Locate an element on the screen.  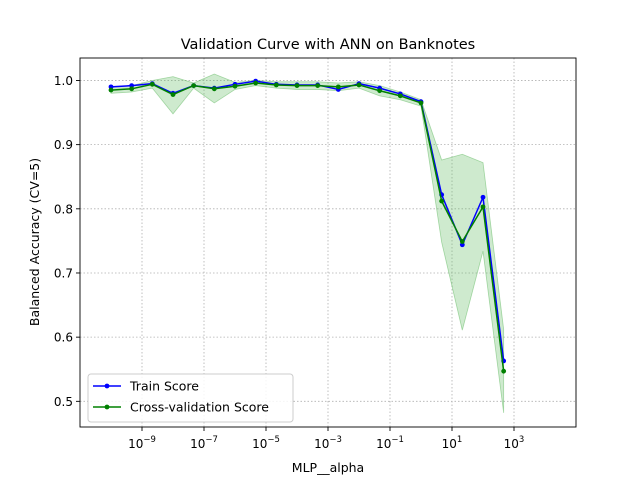
x-axis-label: MLP__alpha is located at coordinates (328, 467).